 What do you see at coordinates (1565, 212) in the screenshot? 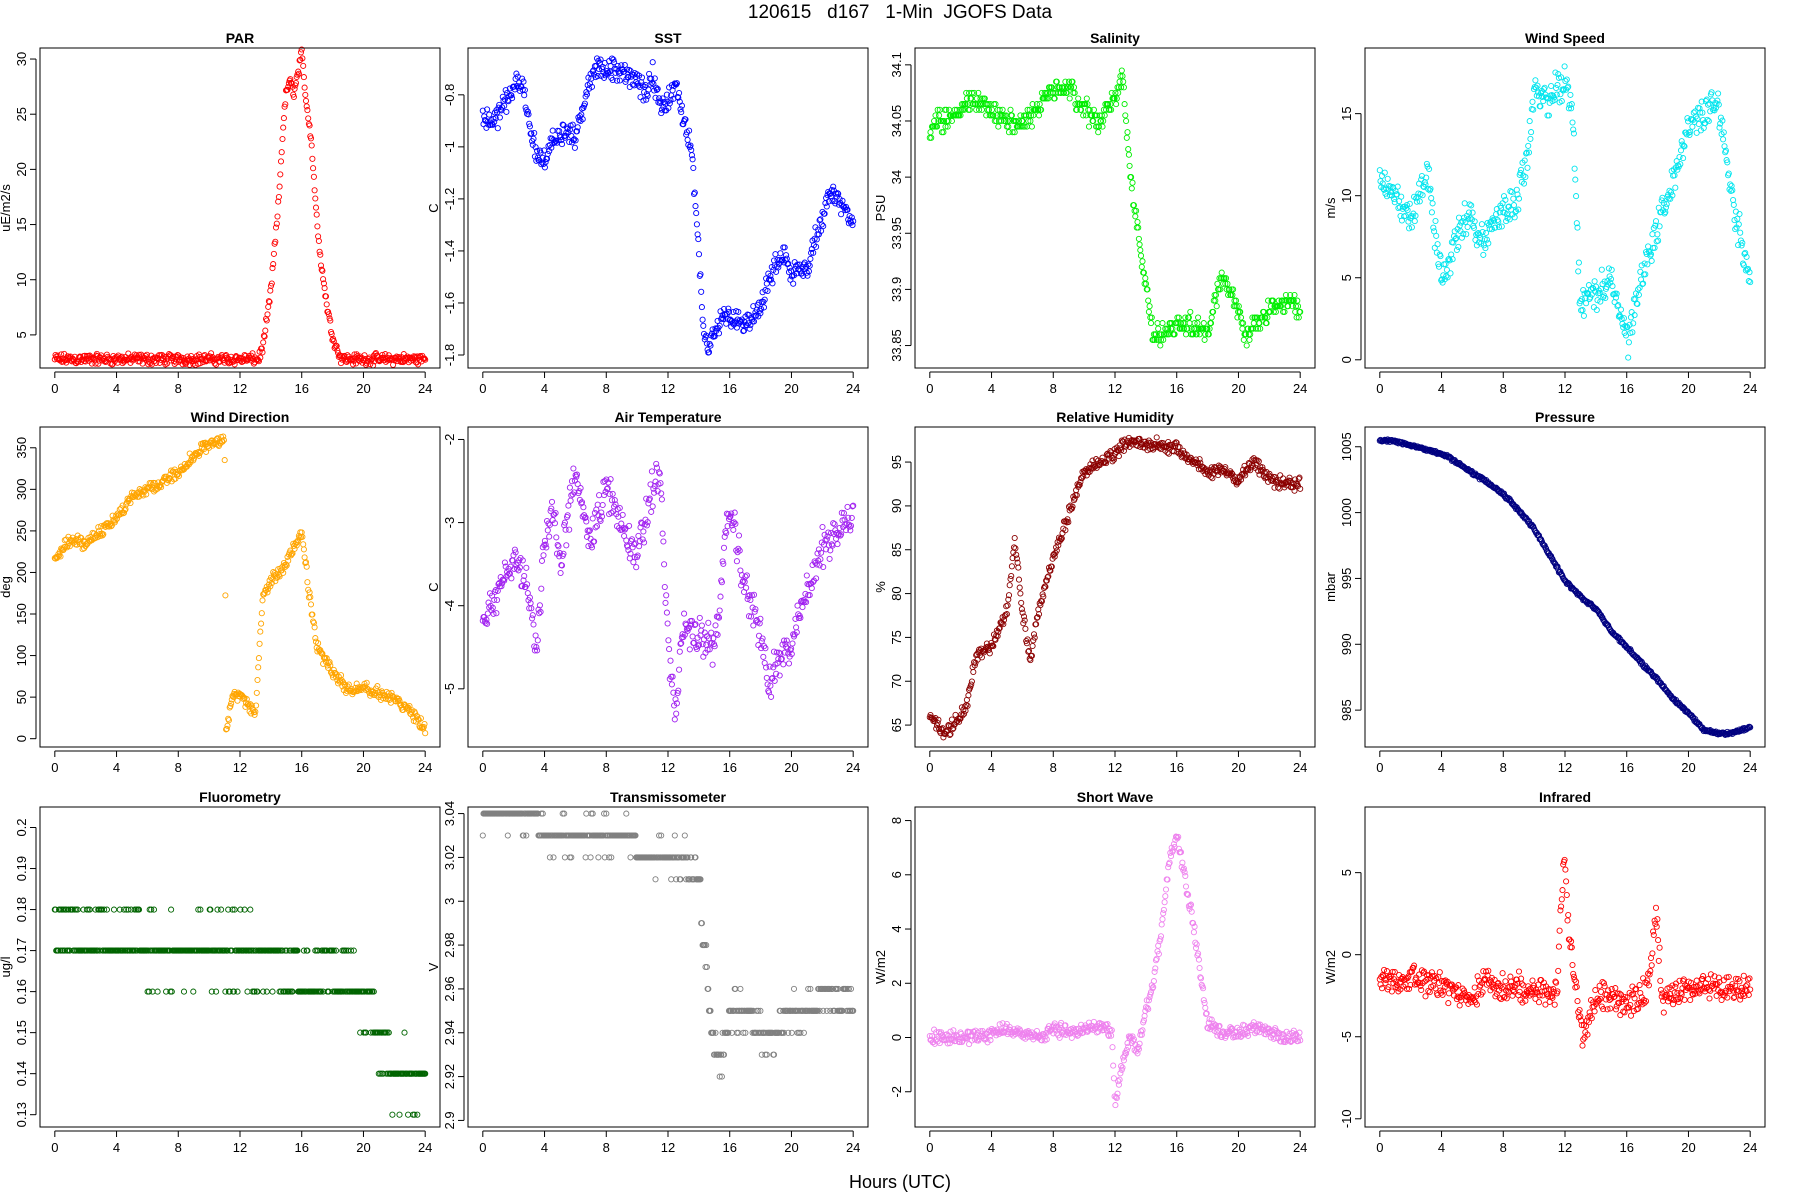
I see `data-points` at bounding box center [1565, 212].